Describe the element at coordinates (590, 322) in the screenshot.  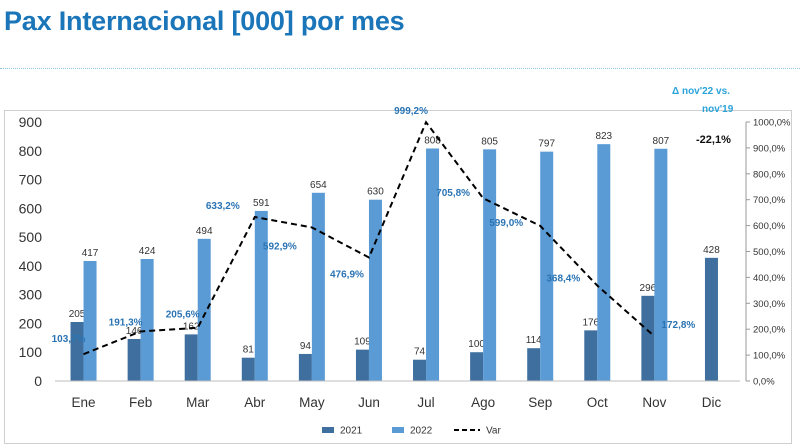
I see `bar-2021-value-label: 176` at that location.